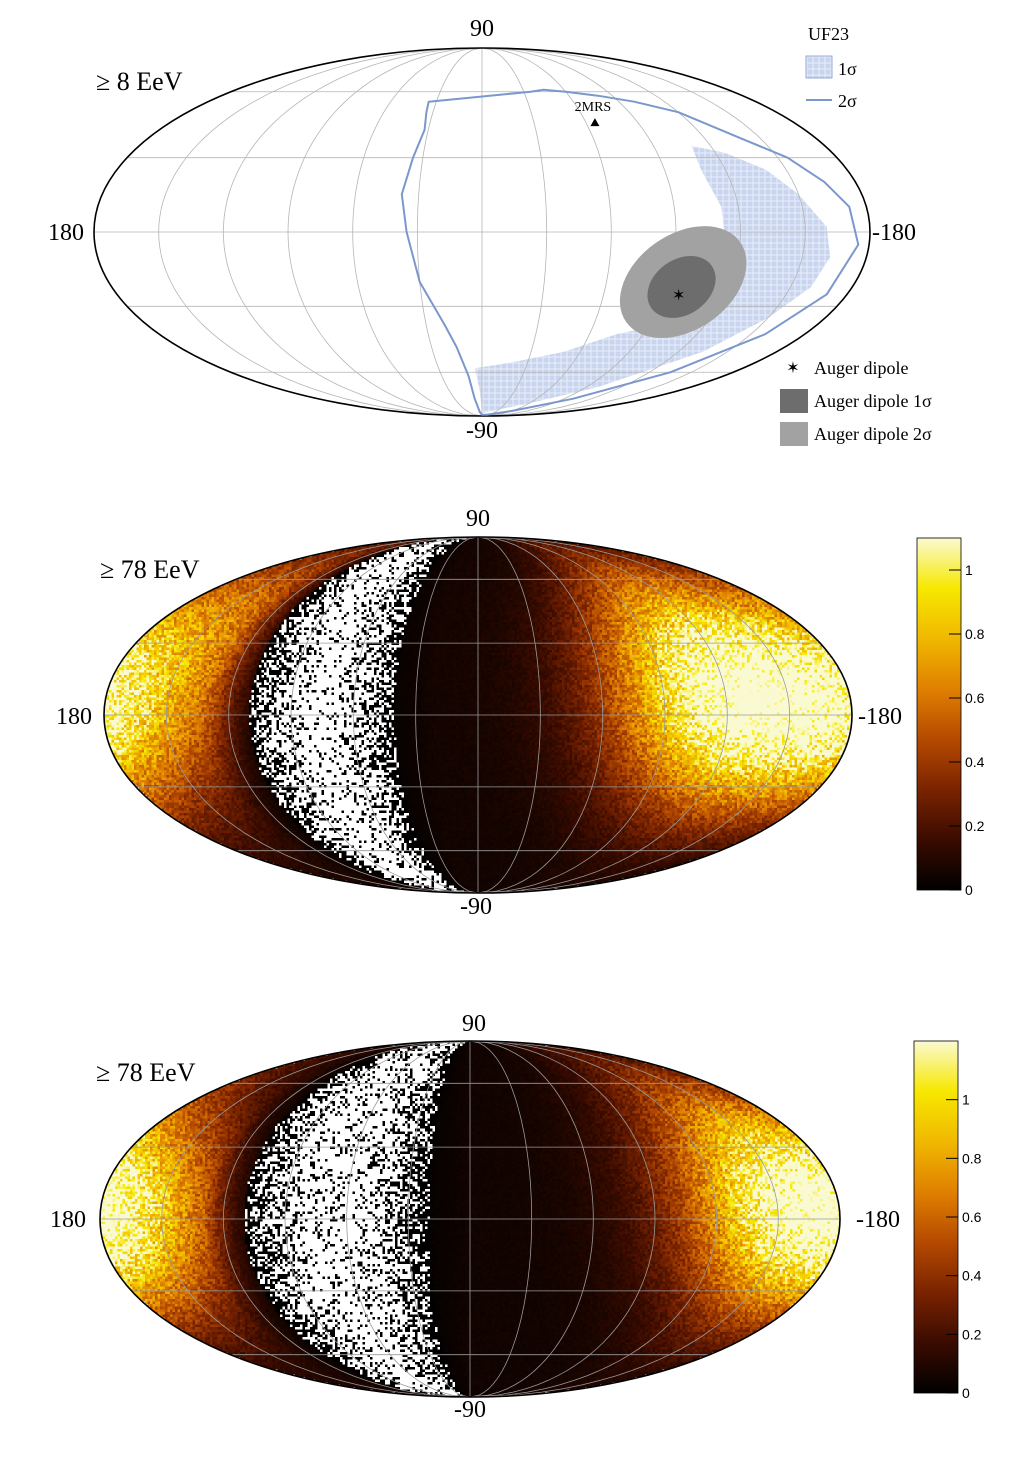  I want to click on legend-auger-2sigma-swatch, so click(794, 434).